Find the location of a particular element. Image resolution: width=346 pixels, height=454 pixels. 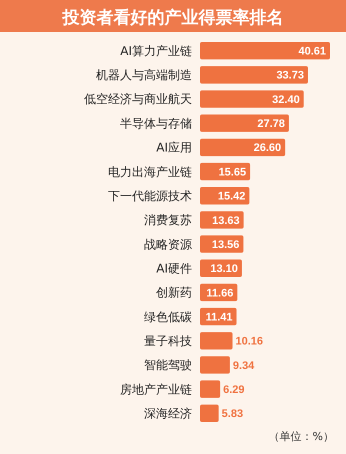

y-tick-label: AI硬件 is located at coordinates (174, 268).